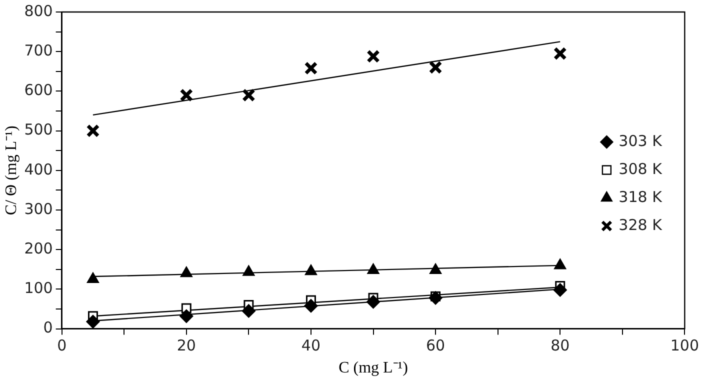 This screenshot has width=702, height=378. I want to click on y-tick-label: 0, so click(48, 327).